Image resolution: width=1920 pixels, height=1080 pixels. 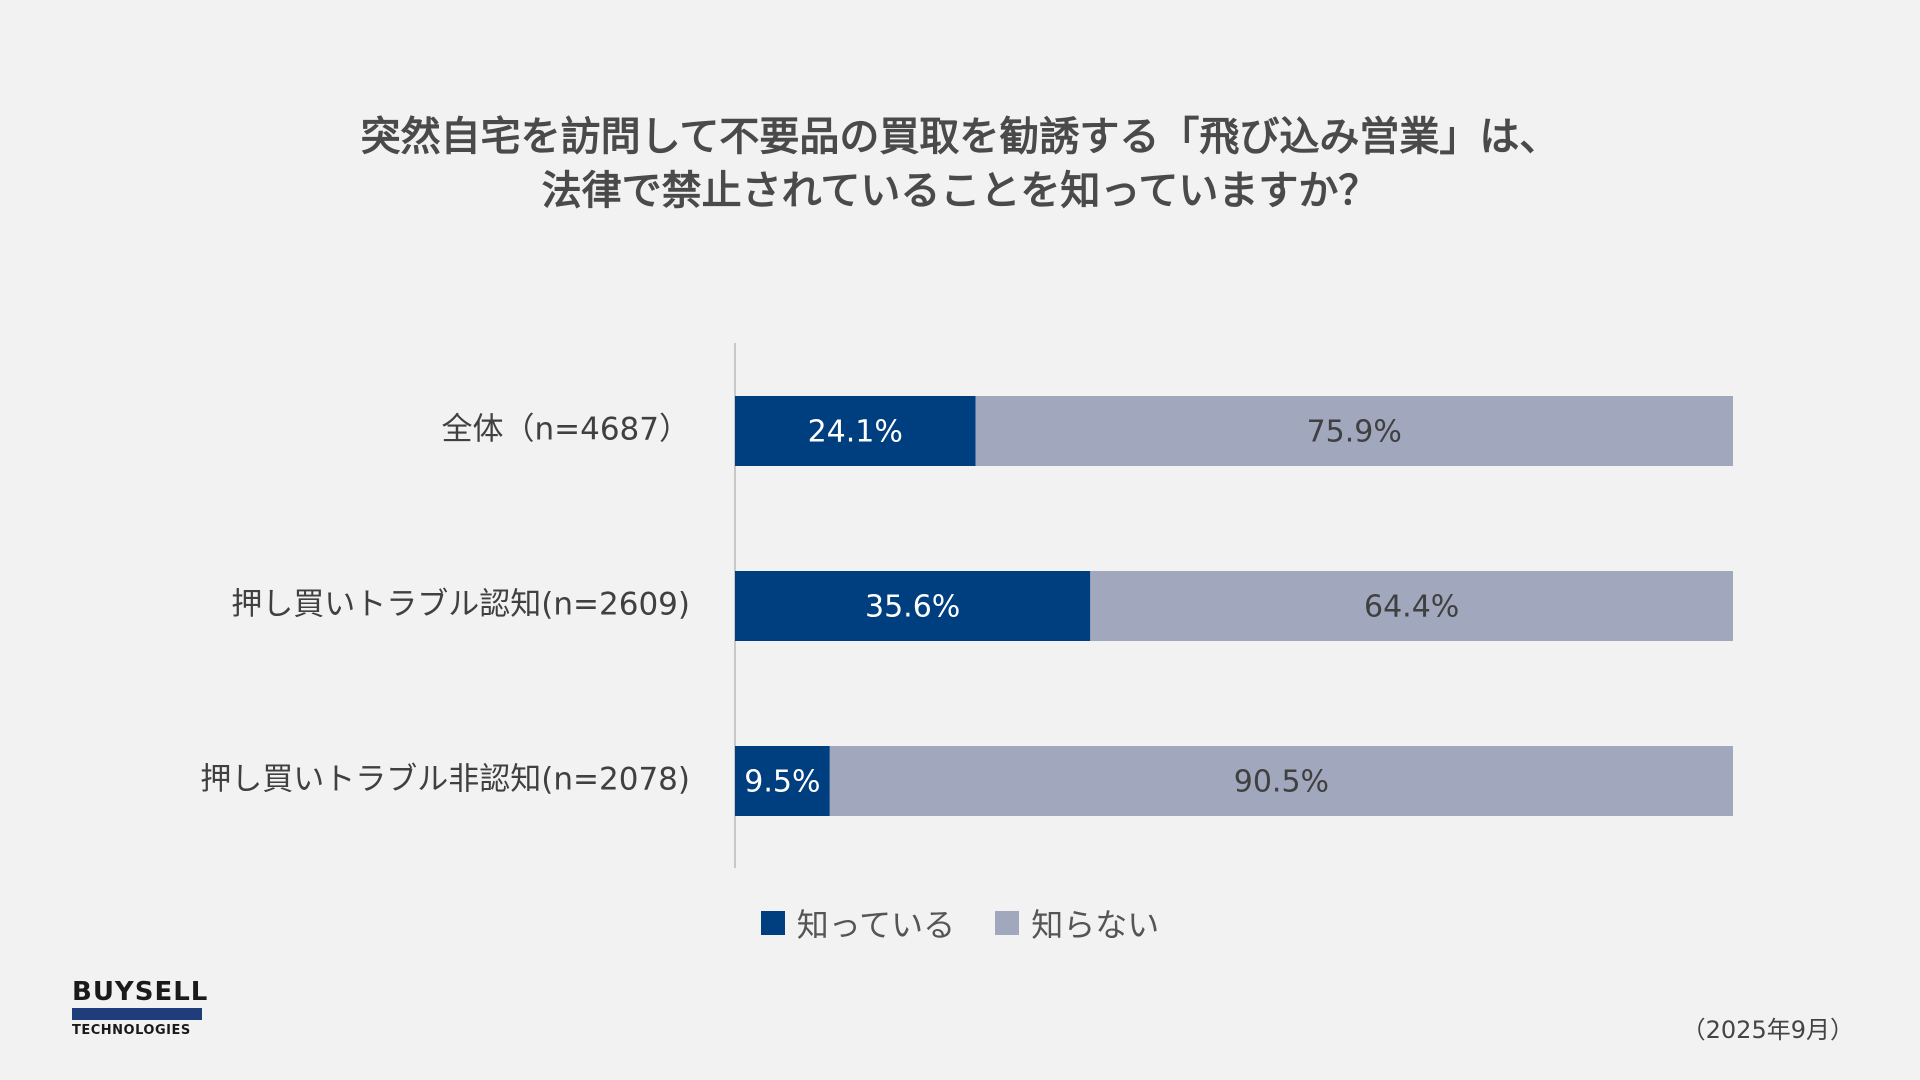 I want to click on legend: 知っている 知らない, so click(x=960, y=923).